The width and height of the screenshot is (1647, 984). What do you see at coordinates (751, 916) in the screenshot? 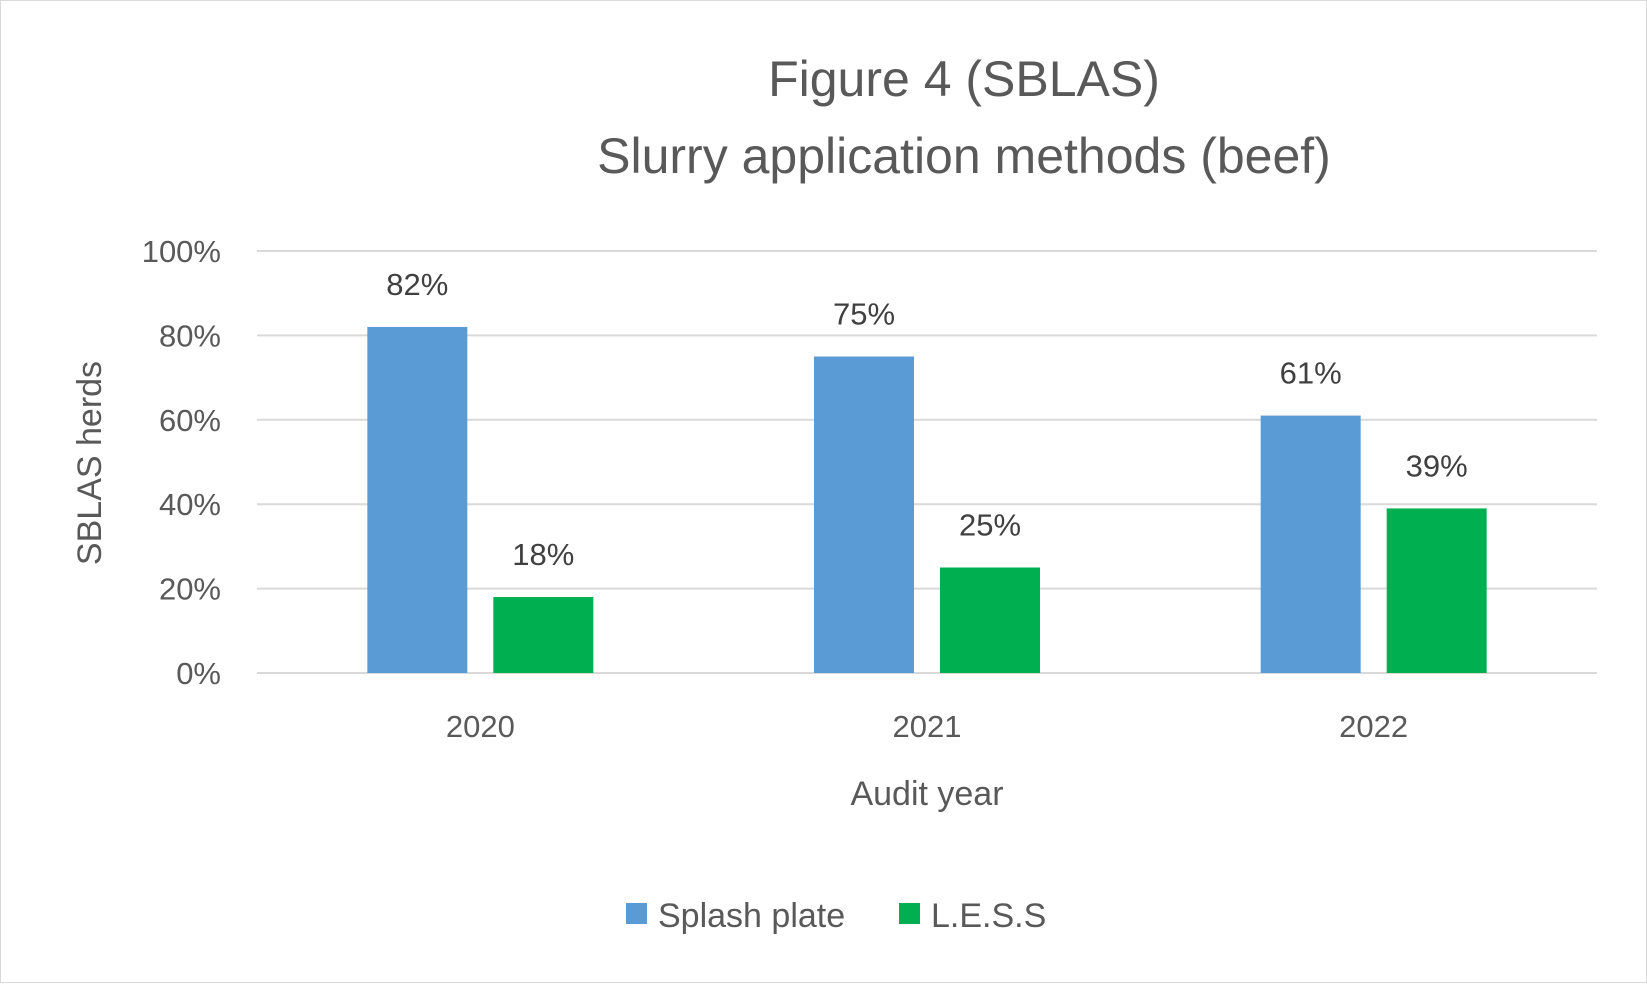
I see `legend-label: Splash plate` at bounding box center [751, 916].